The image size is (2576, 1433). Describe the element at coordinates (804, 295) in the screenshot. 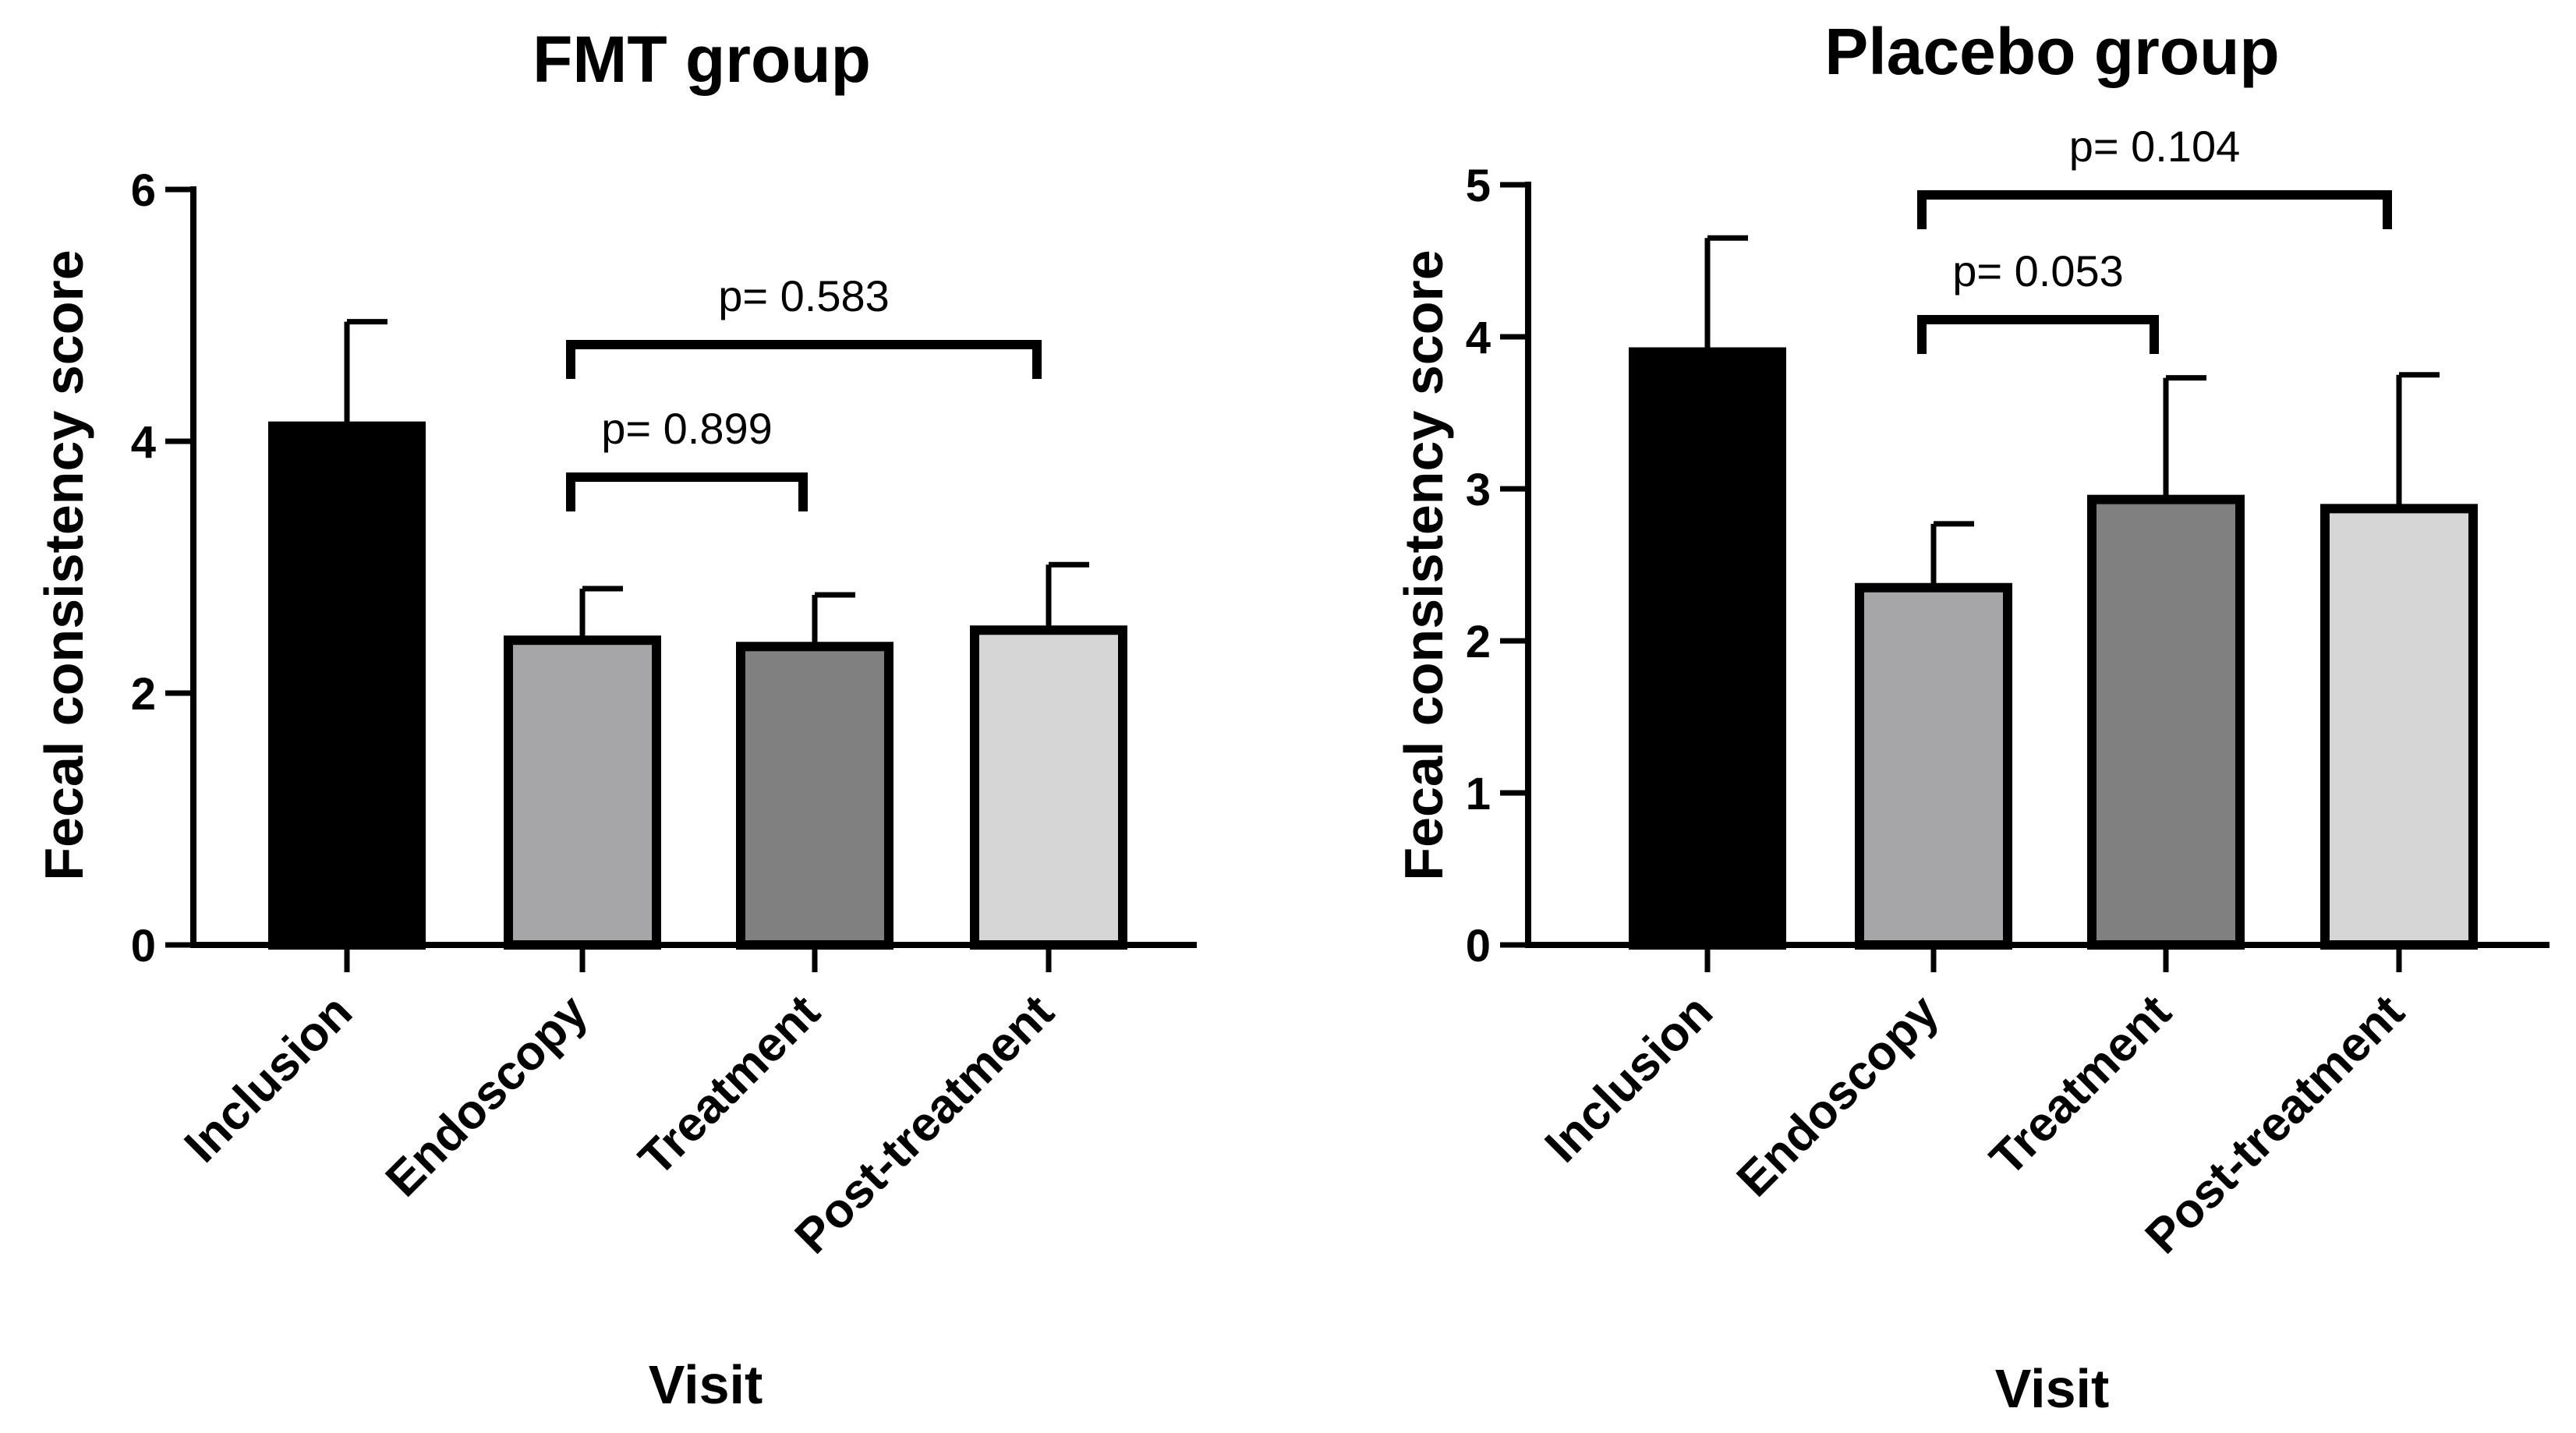

I see `p-value-label: p= 0.583` at that location.